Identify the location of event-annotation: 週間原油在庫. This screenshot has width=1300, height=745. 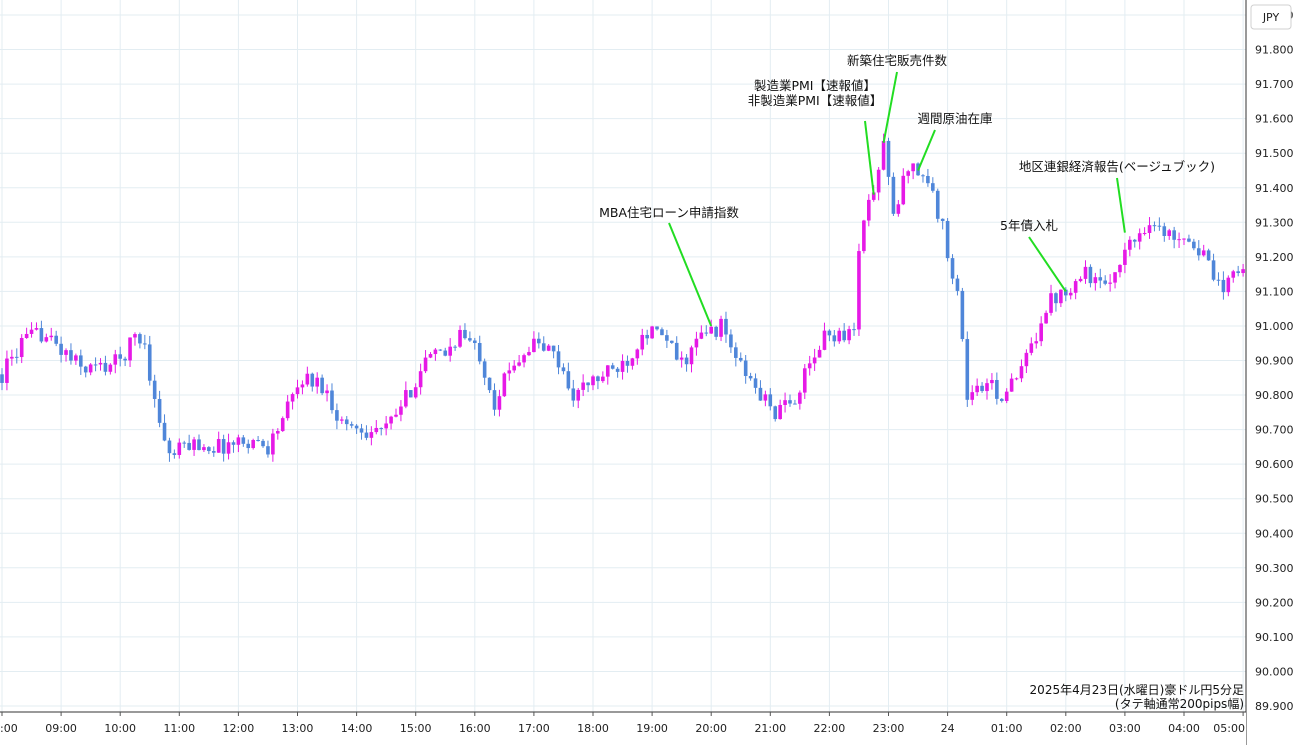
(955, 141).